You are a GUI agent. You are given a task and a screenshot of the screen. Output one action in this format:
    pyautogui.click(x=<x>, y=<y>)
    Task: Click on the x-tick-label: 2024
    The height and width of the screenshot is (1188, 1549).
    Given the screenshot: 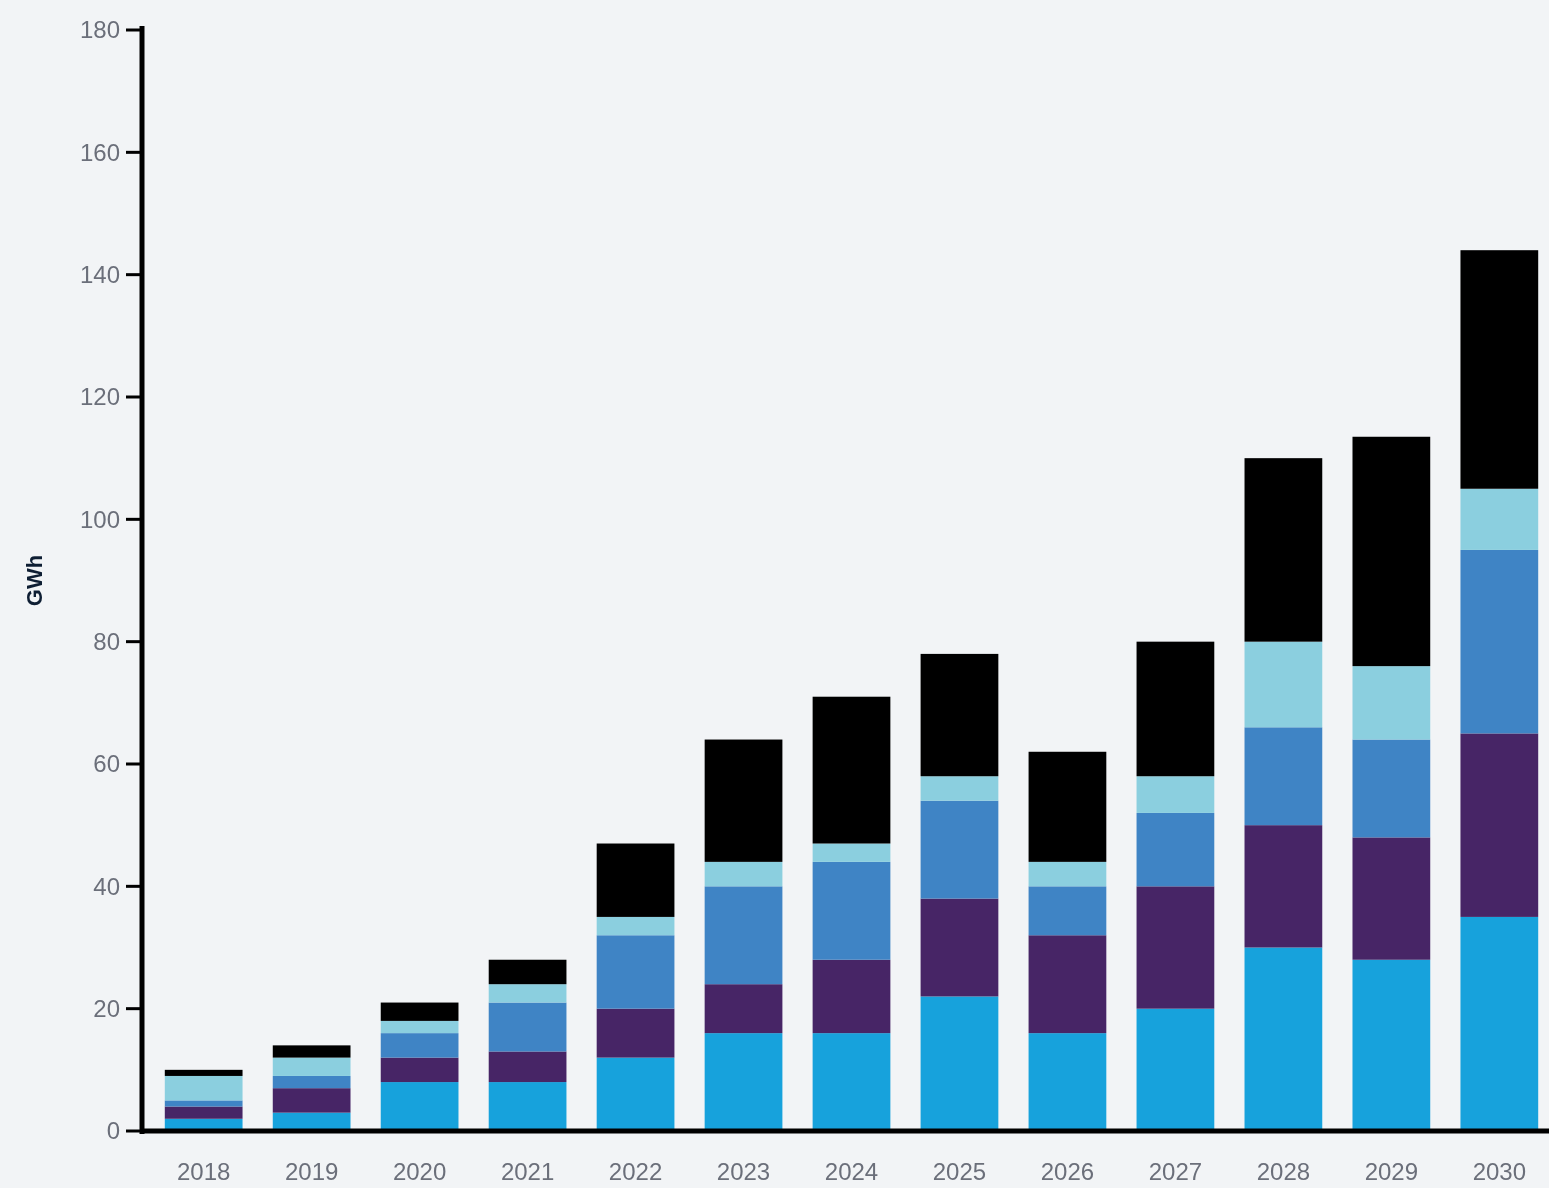 What is the action you would take?
    pyautogui.click(x=851, y=1171)
    